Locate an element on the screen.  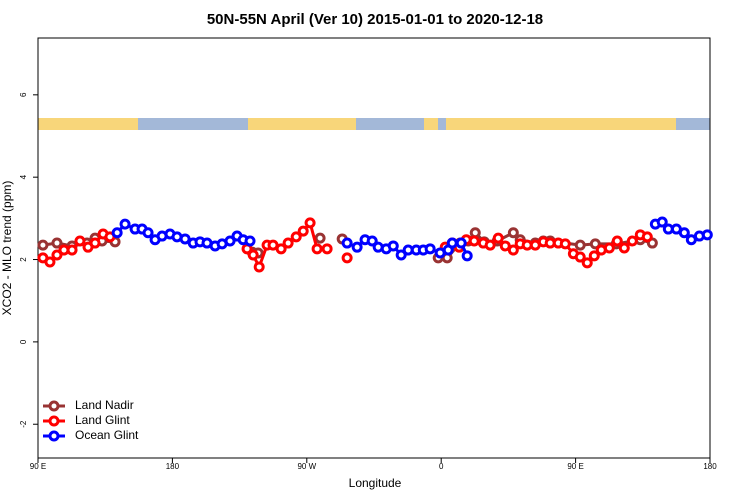
land-mask is located at coordinates (374, 124).